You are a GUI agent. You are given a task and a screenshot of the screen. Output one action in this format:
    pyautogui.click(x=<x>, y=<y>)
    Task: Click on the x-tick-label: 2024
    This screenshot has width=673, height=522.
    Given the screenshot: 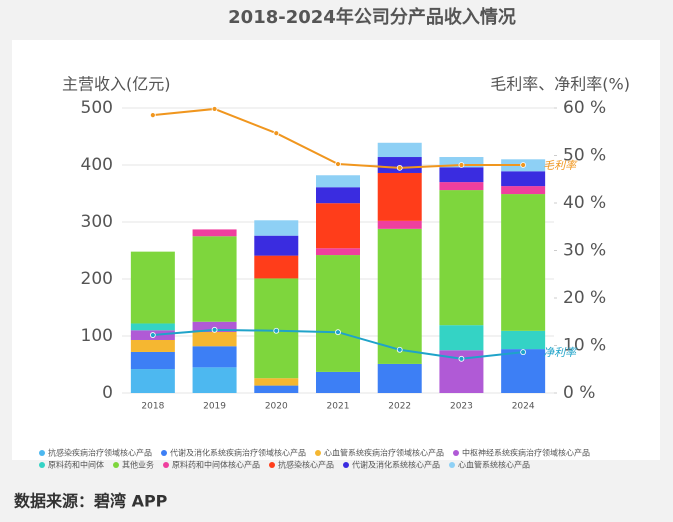 What is the action you would take?
    pyautogui.click(x=523, y=407)
    